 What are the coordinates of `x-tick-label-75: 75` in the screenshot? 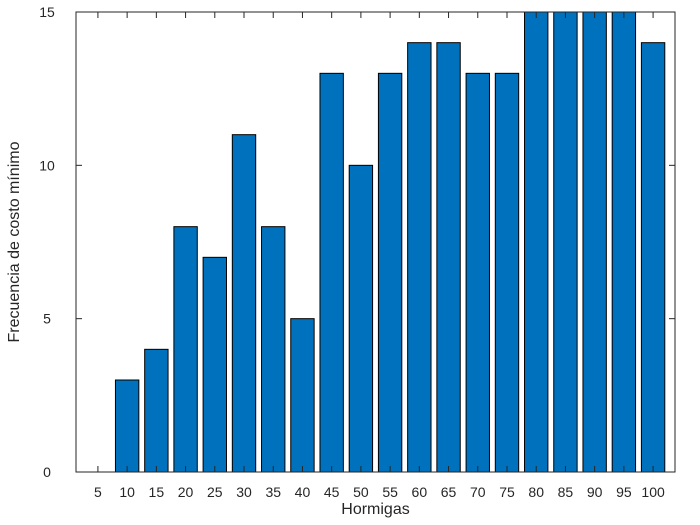 It's located at (507, 492).